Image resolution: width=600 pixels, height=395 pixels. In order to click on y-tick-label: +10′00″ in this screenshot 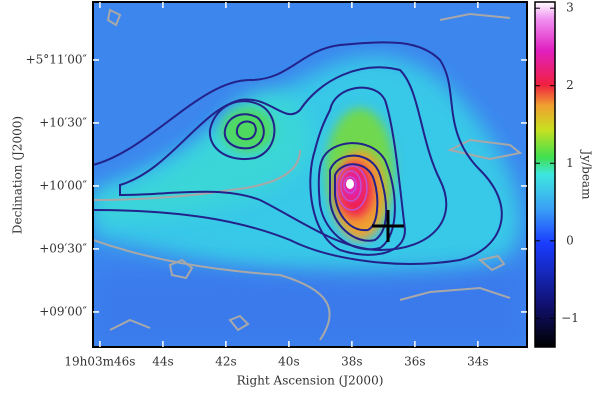, I will do `click(63, 185)`.